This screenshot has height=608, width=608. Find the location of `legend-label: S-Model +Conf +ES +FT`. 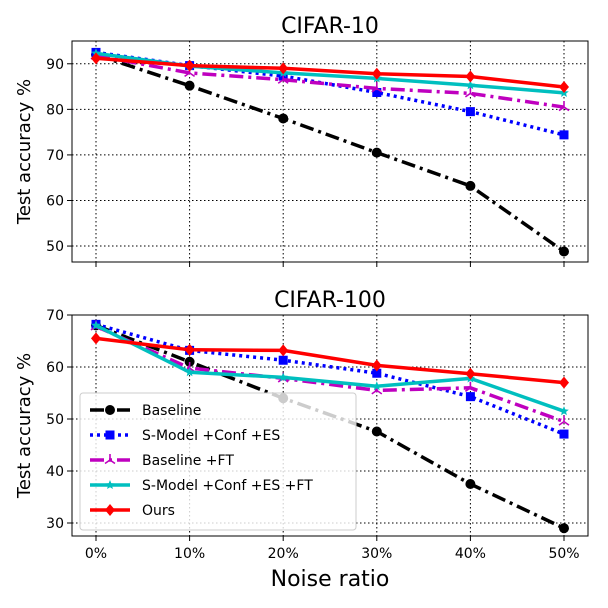

legend-label: S-Model +Conf +ES +FT is located at coordinates (227, 486).